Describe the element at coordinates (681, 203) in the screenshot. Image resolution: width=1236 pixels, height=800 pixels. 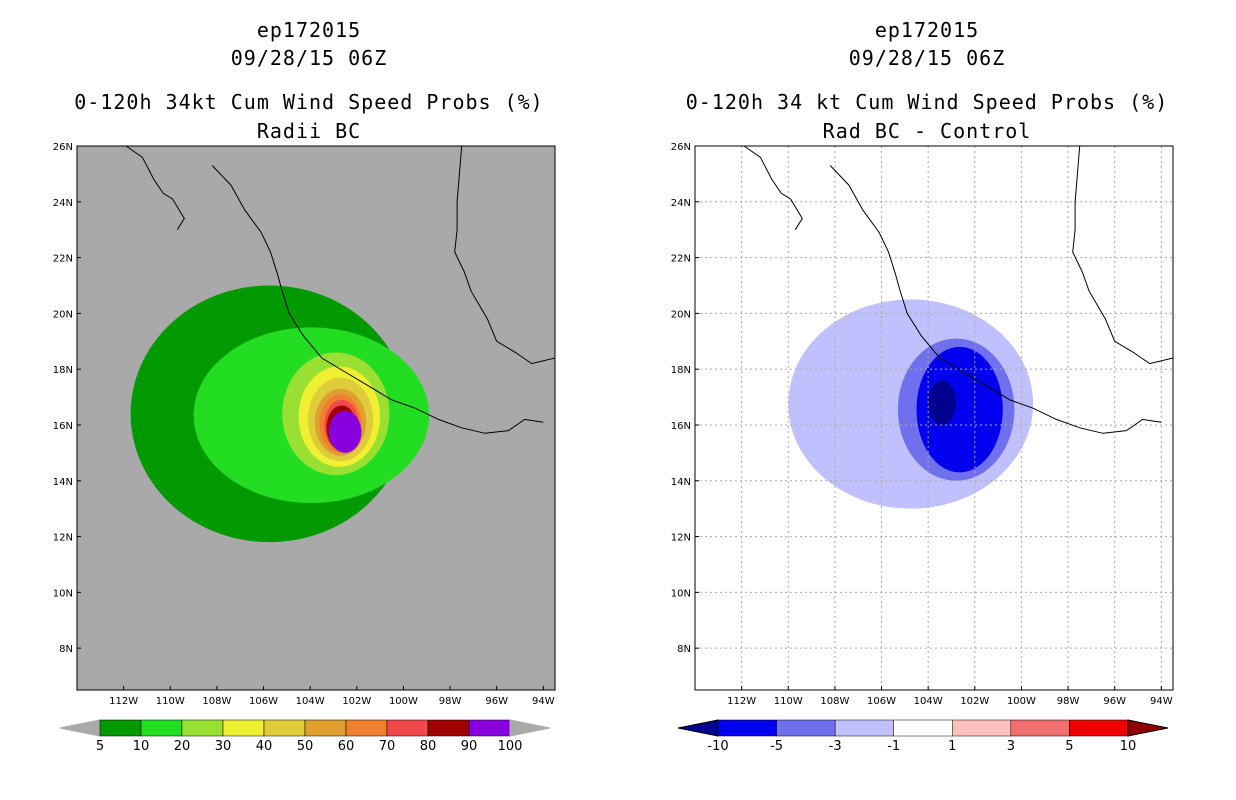
I see `y-tick-label: 24N` at that location.